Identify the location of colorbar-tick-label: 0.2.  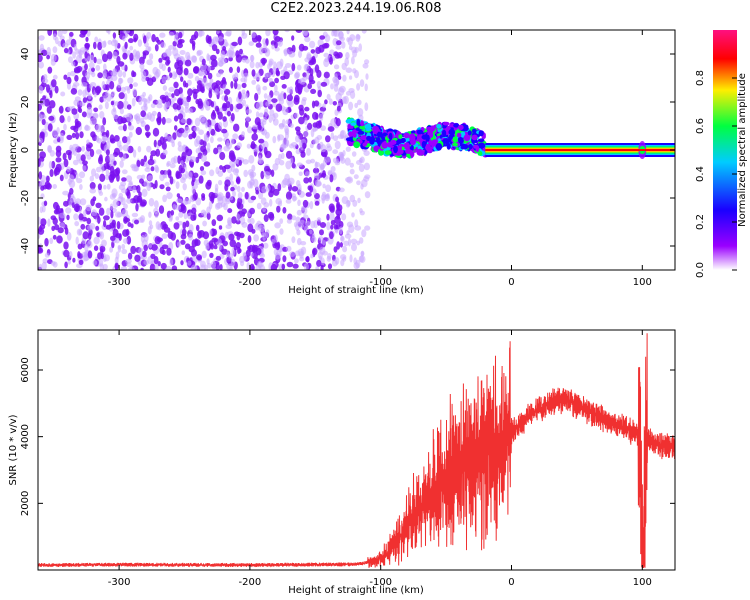
(700, 222).